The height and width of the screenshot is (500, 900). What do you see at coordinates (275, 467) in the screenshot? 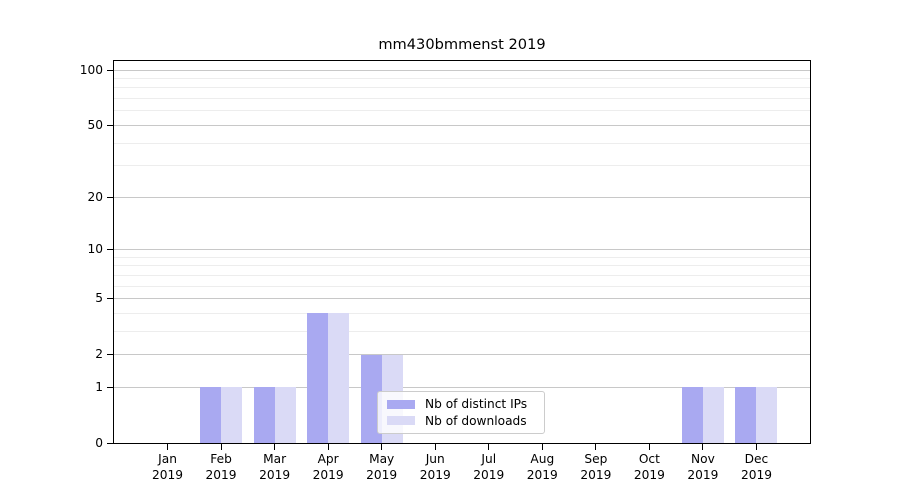
I see `x-tick-label: Mar 2019` at bounding box center [275, 467].